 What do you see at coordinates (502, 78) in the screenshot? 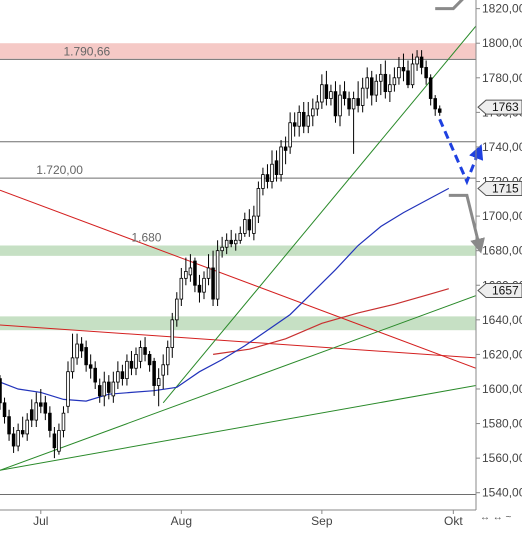
I see `y-tick-label: 1780,00` at bounding box center [502, 78].